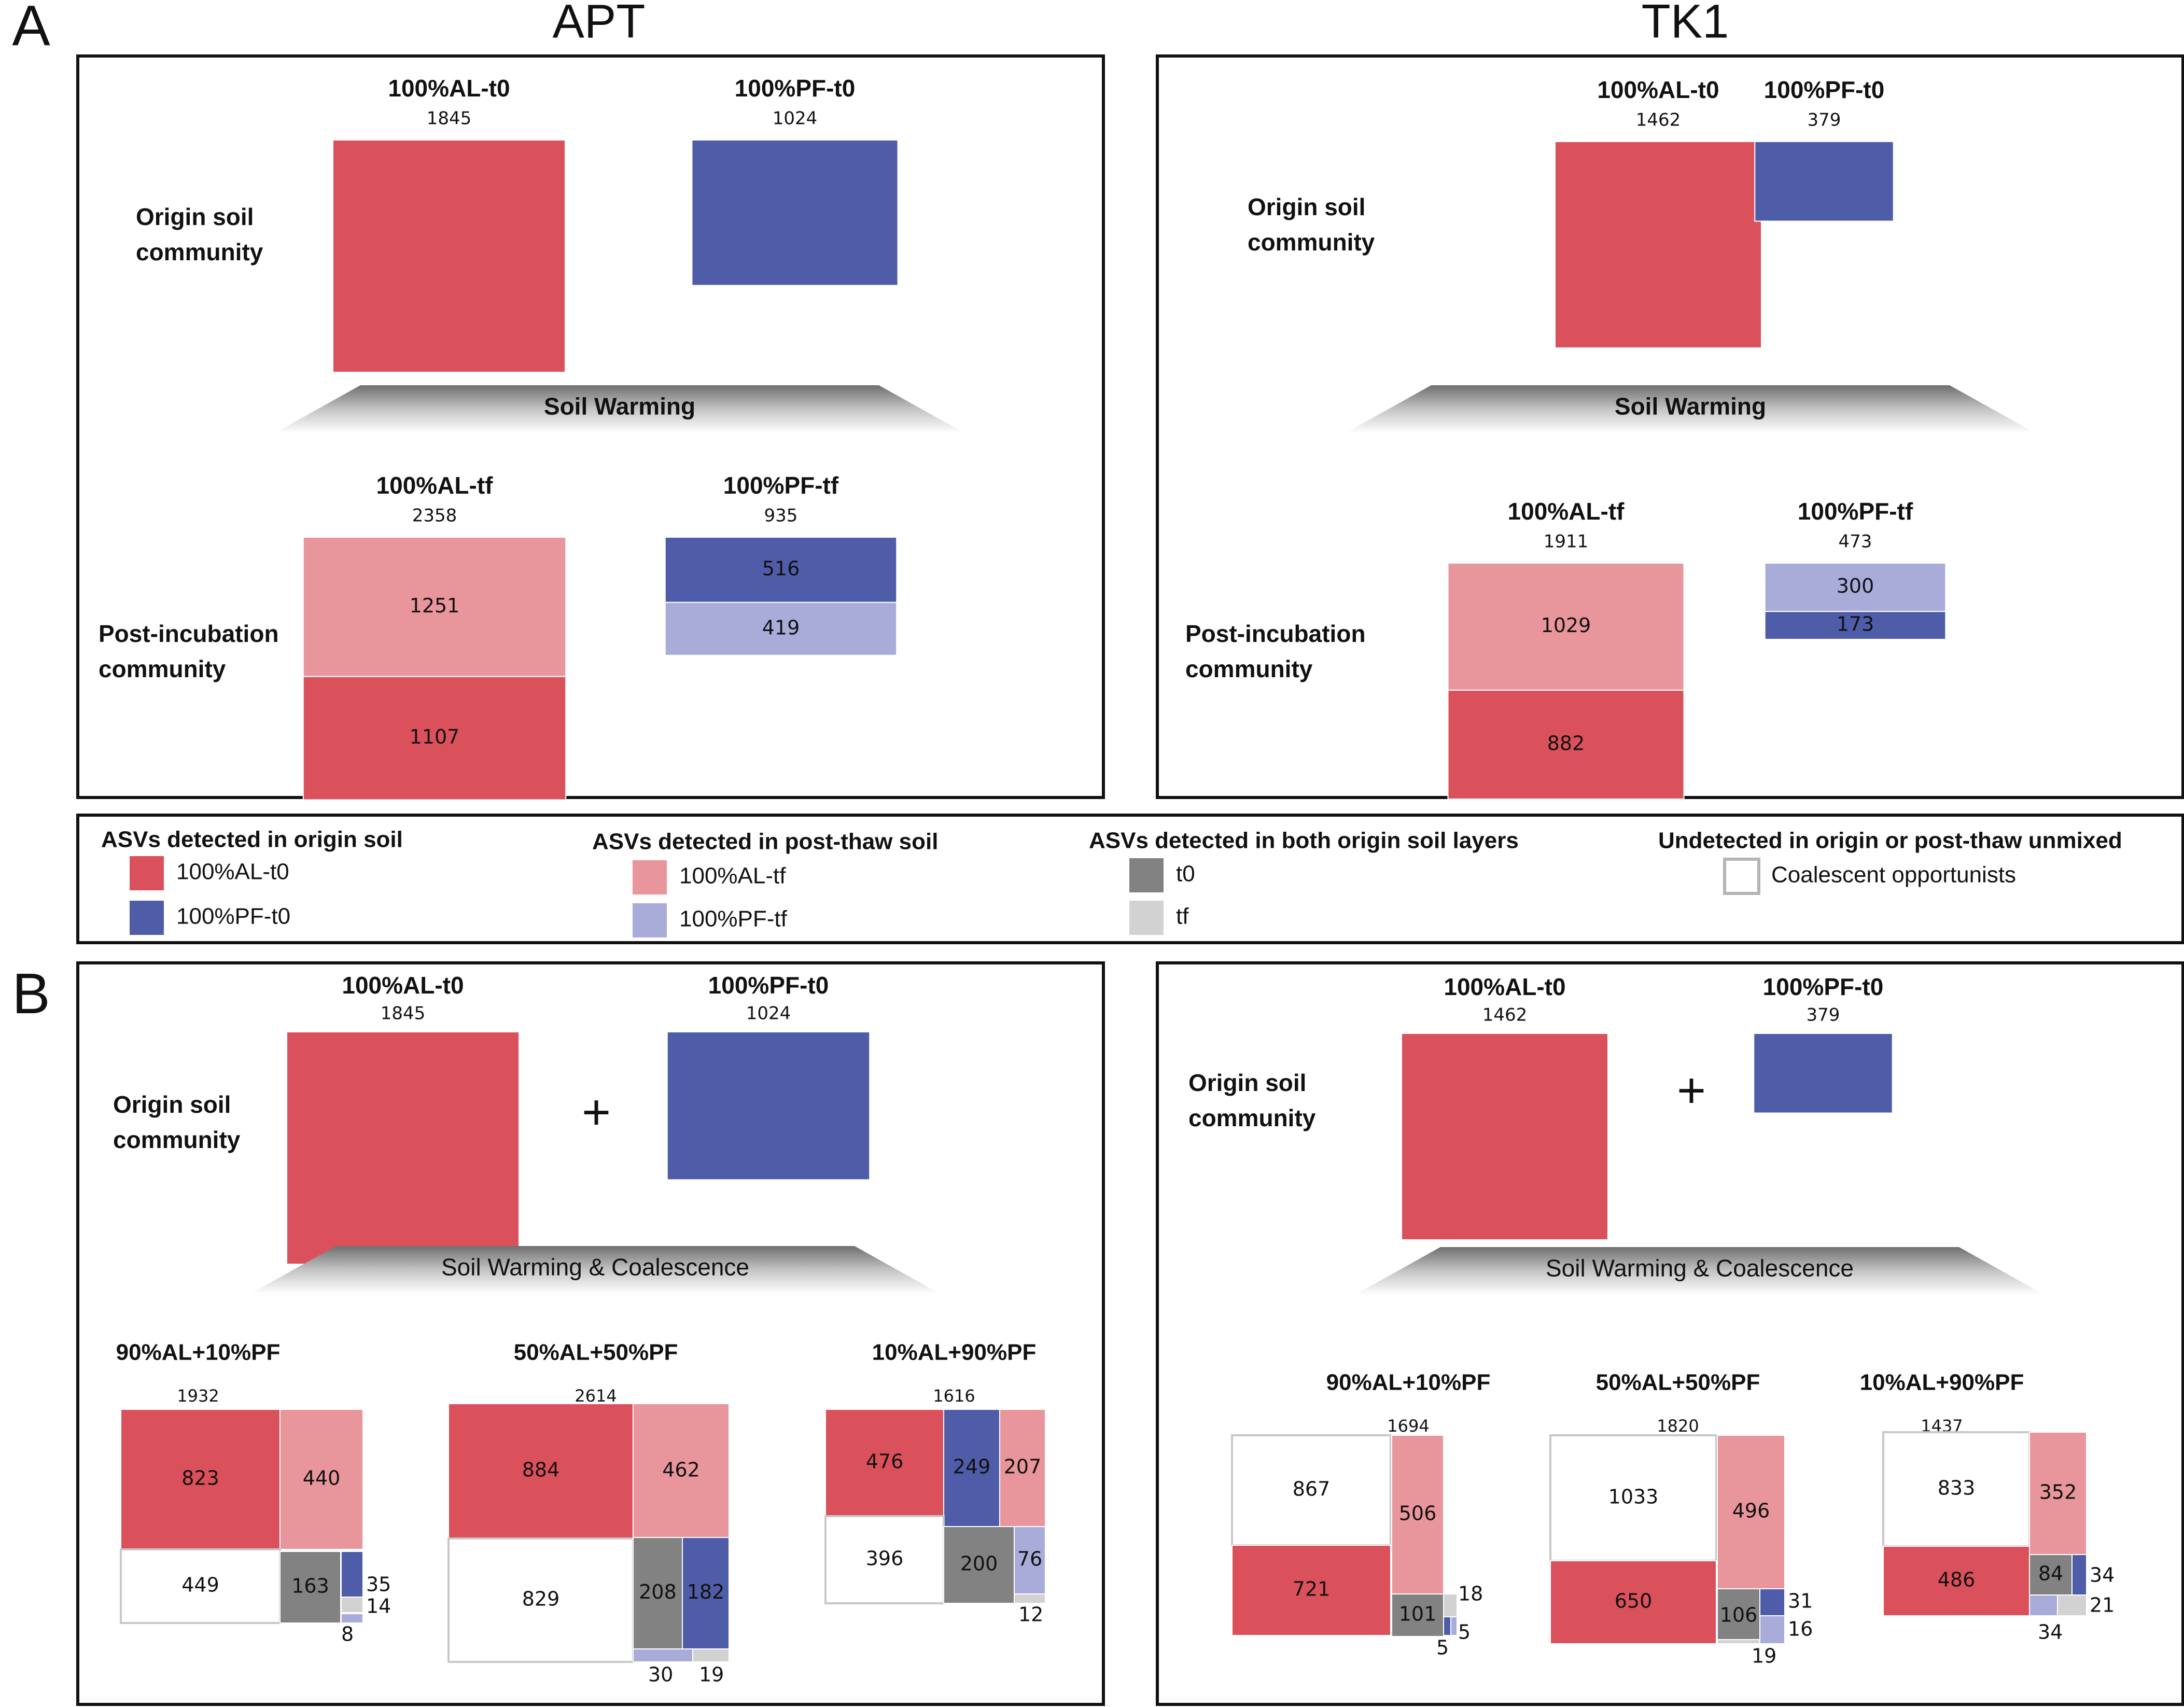 Image resolution: width=2184 pixels, height=1707 pixels. Describe the element at coordinates (1470, 1594) in the screenshot. I see `b-tk1-mix-0-seg-4-label: 18` at that location.